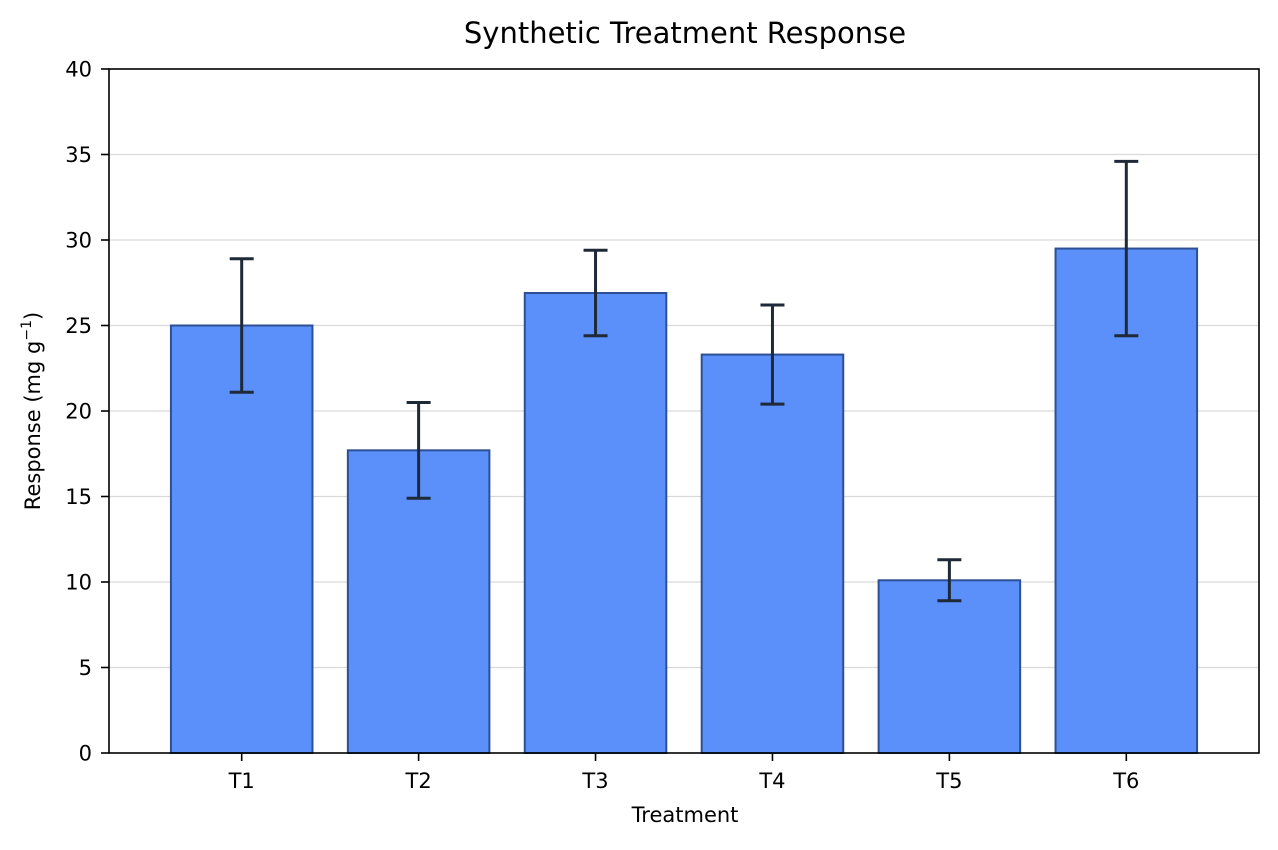 The image size is (1278, 850). I want to click on bar-t5, so click(949, 666).